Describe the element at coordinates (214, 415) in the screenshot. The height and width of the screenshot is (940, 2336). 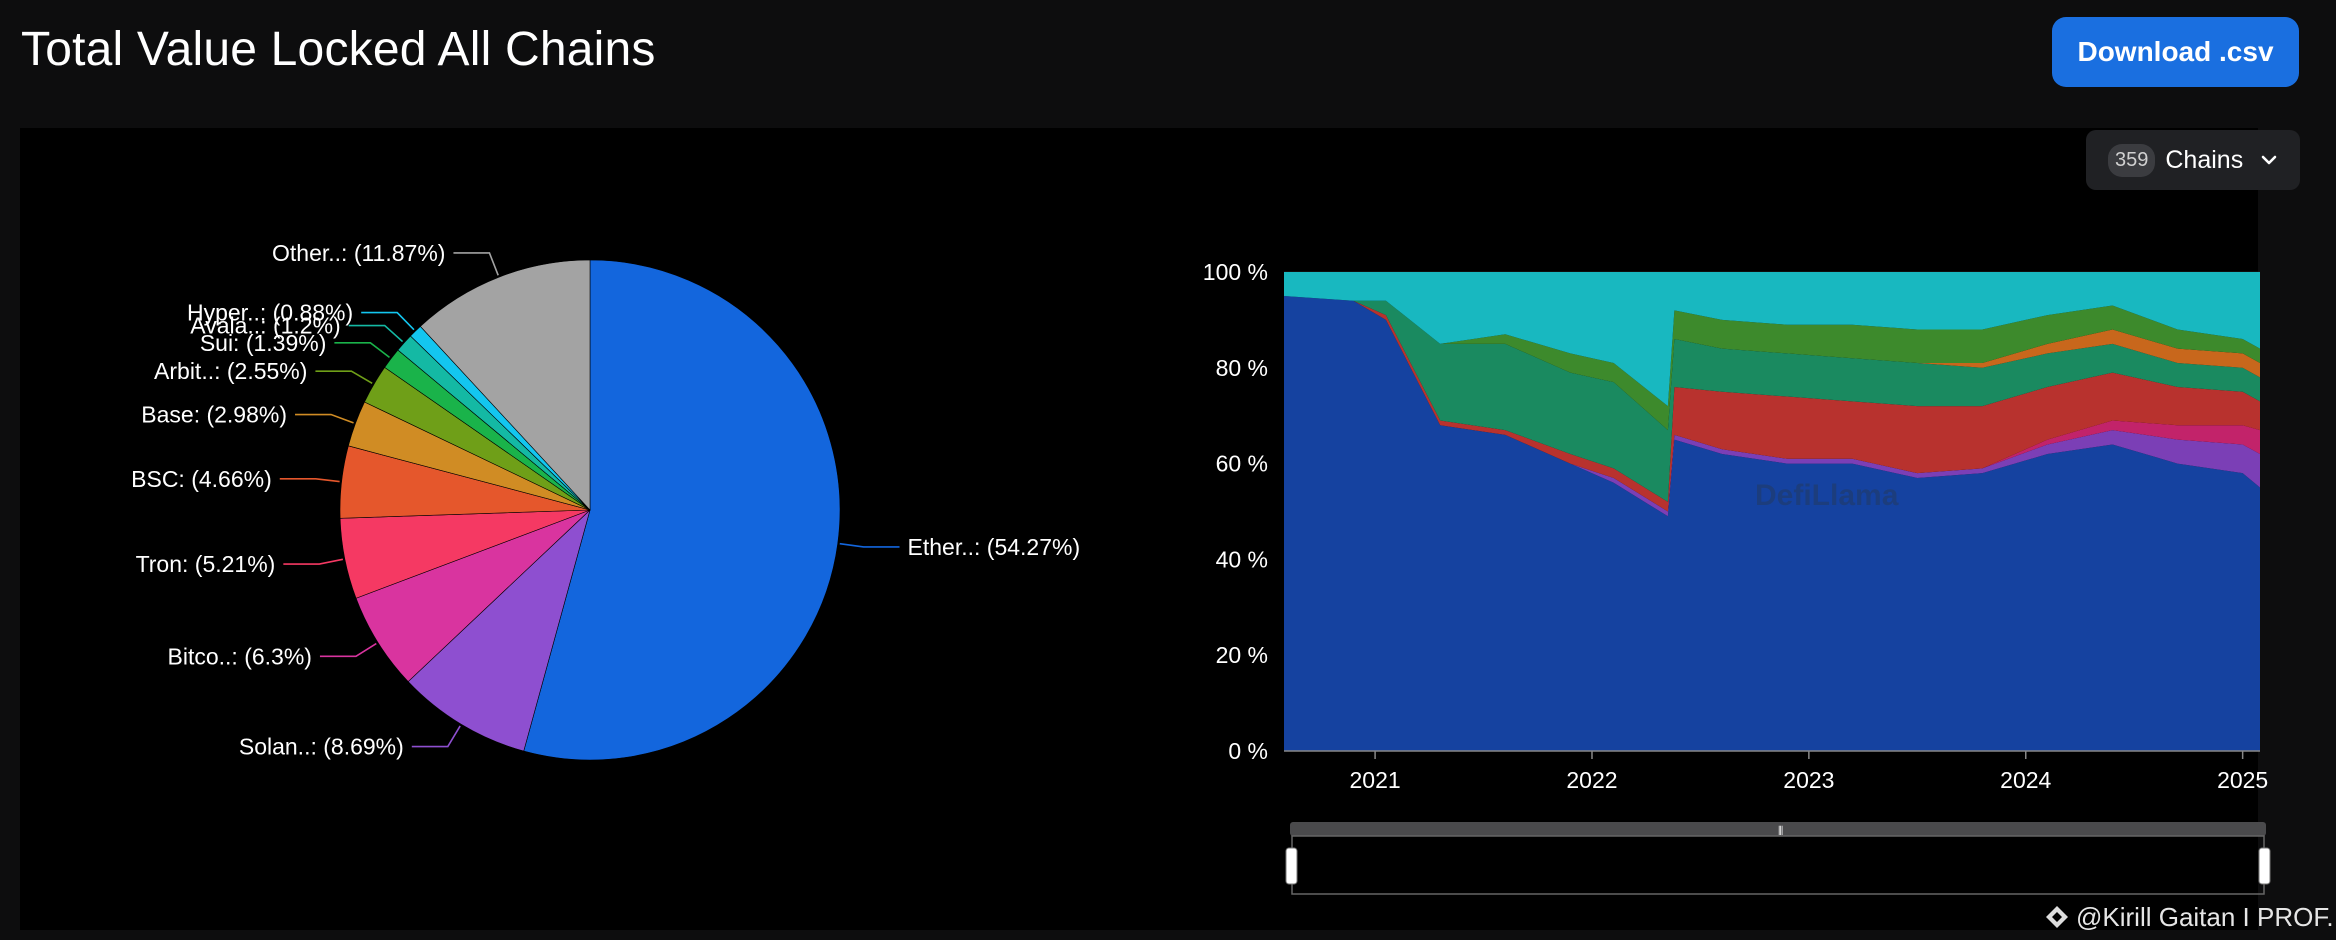
I see `pie-label: Base: (2.98%)` at that location.